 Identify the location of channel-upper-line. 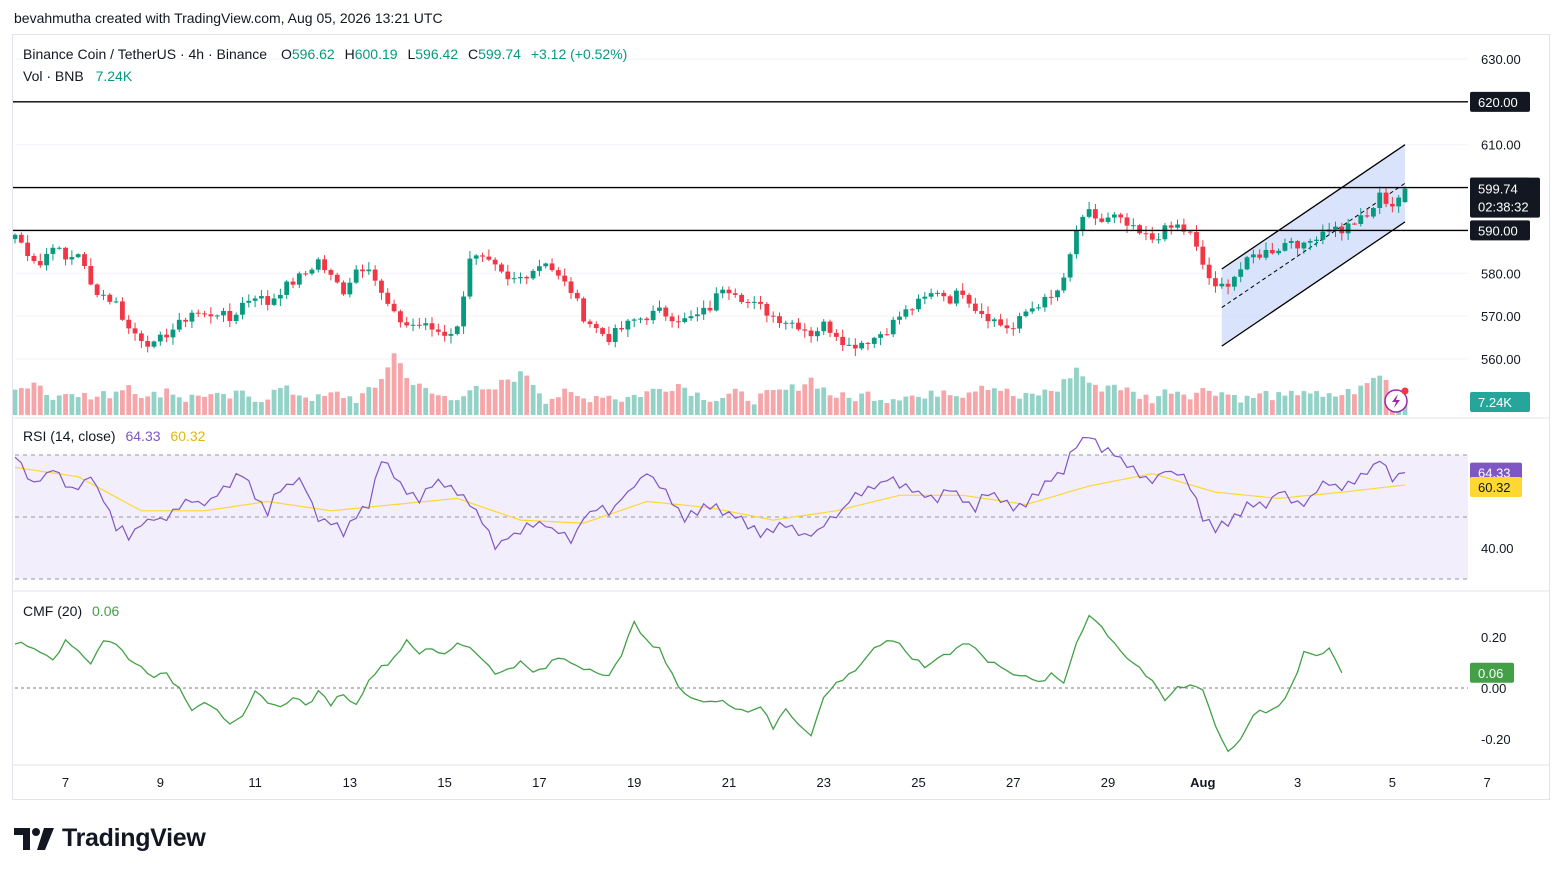
(1313, 207).